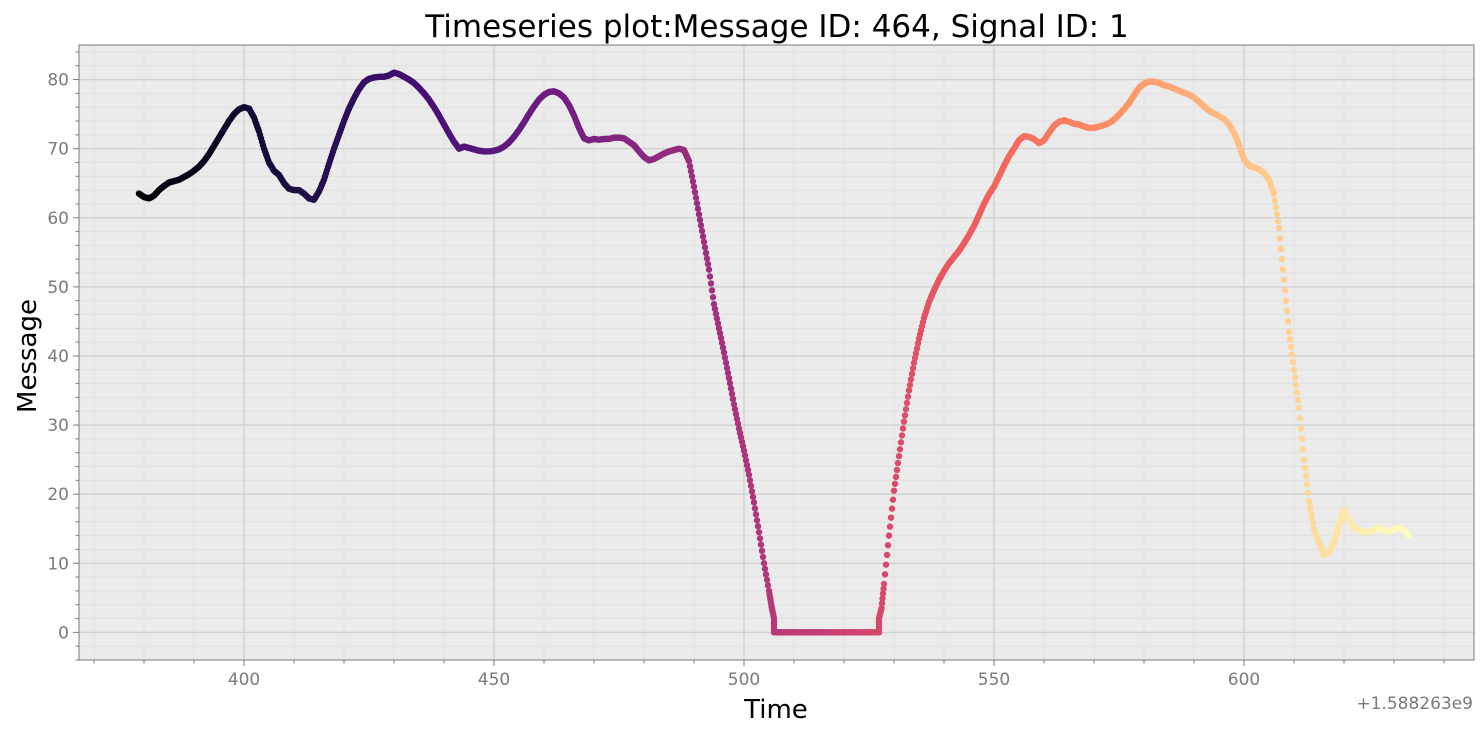  I want to click on y-ticks: 0 10 20 30 40 50 60 70 80, so click(63, 356).